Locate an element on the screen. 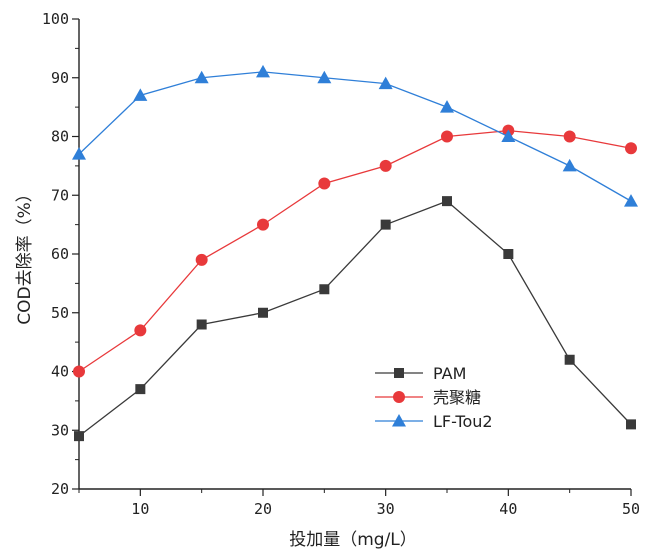  y-tick-label: 20 is located at coordinates (60, 489).